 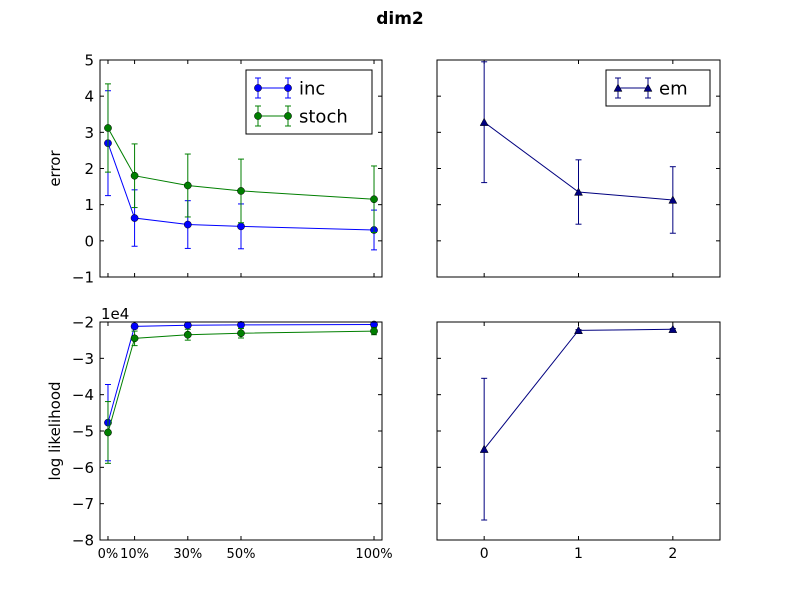 What do you see at coordinates (89, 97) in the screenshot?
I see `y-tick-label: 4` at bounding box center [89, 97].